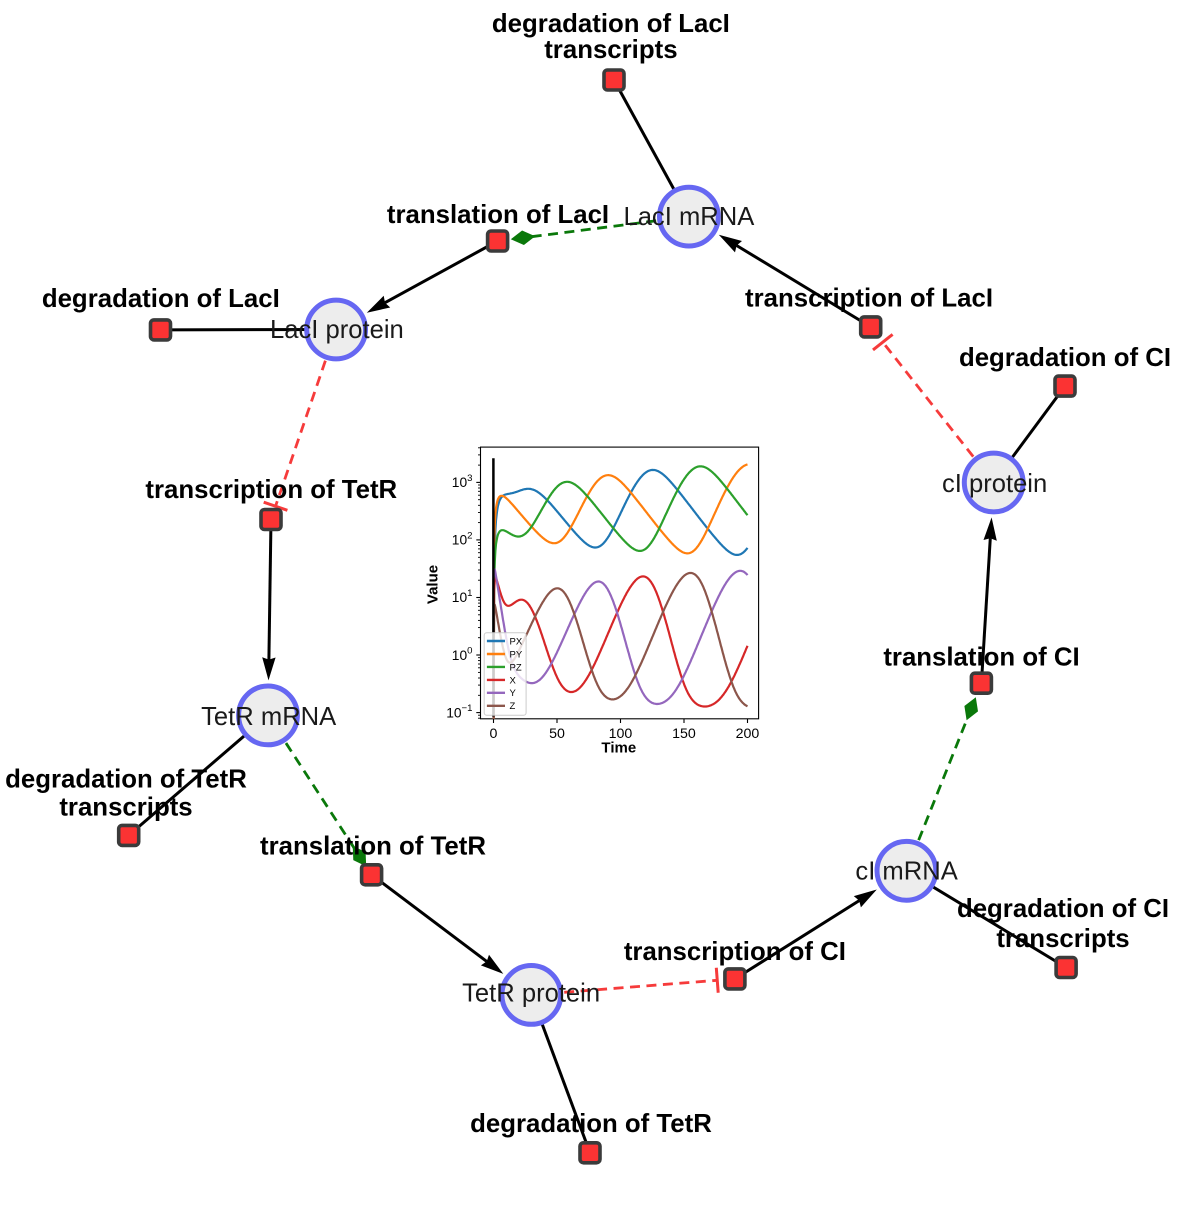  Describe the element at coordinates (516, 667) in the screenshot. I see `svg-text: PZ` at that location.